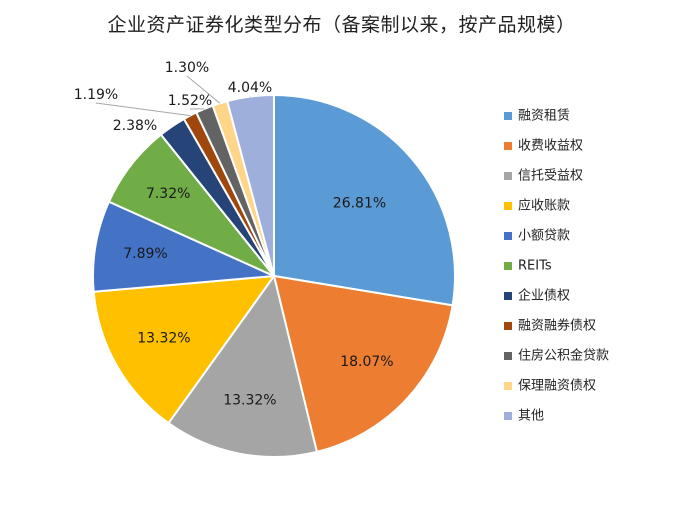 The image size is (683, 506). Describe the element at coordinates (249, 400) in the screenshot. I see `data-label-3: 13.32%` at that location.